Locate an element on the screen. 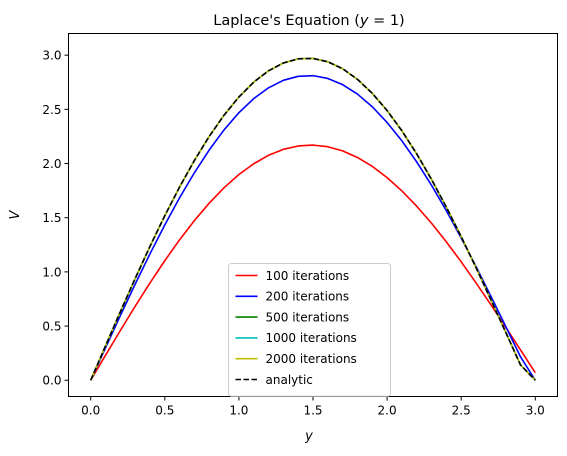  legend-label: 200 iterations is located at coordinates (308, 297).